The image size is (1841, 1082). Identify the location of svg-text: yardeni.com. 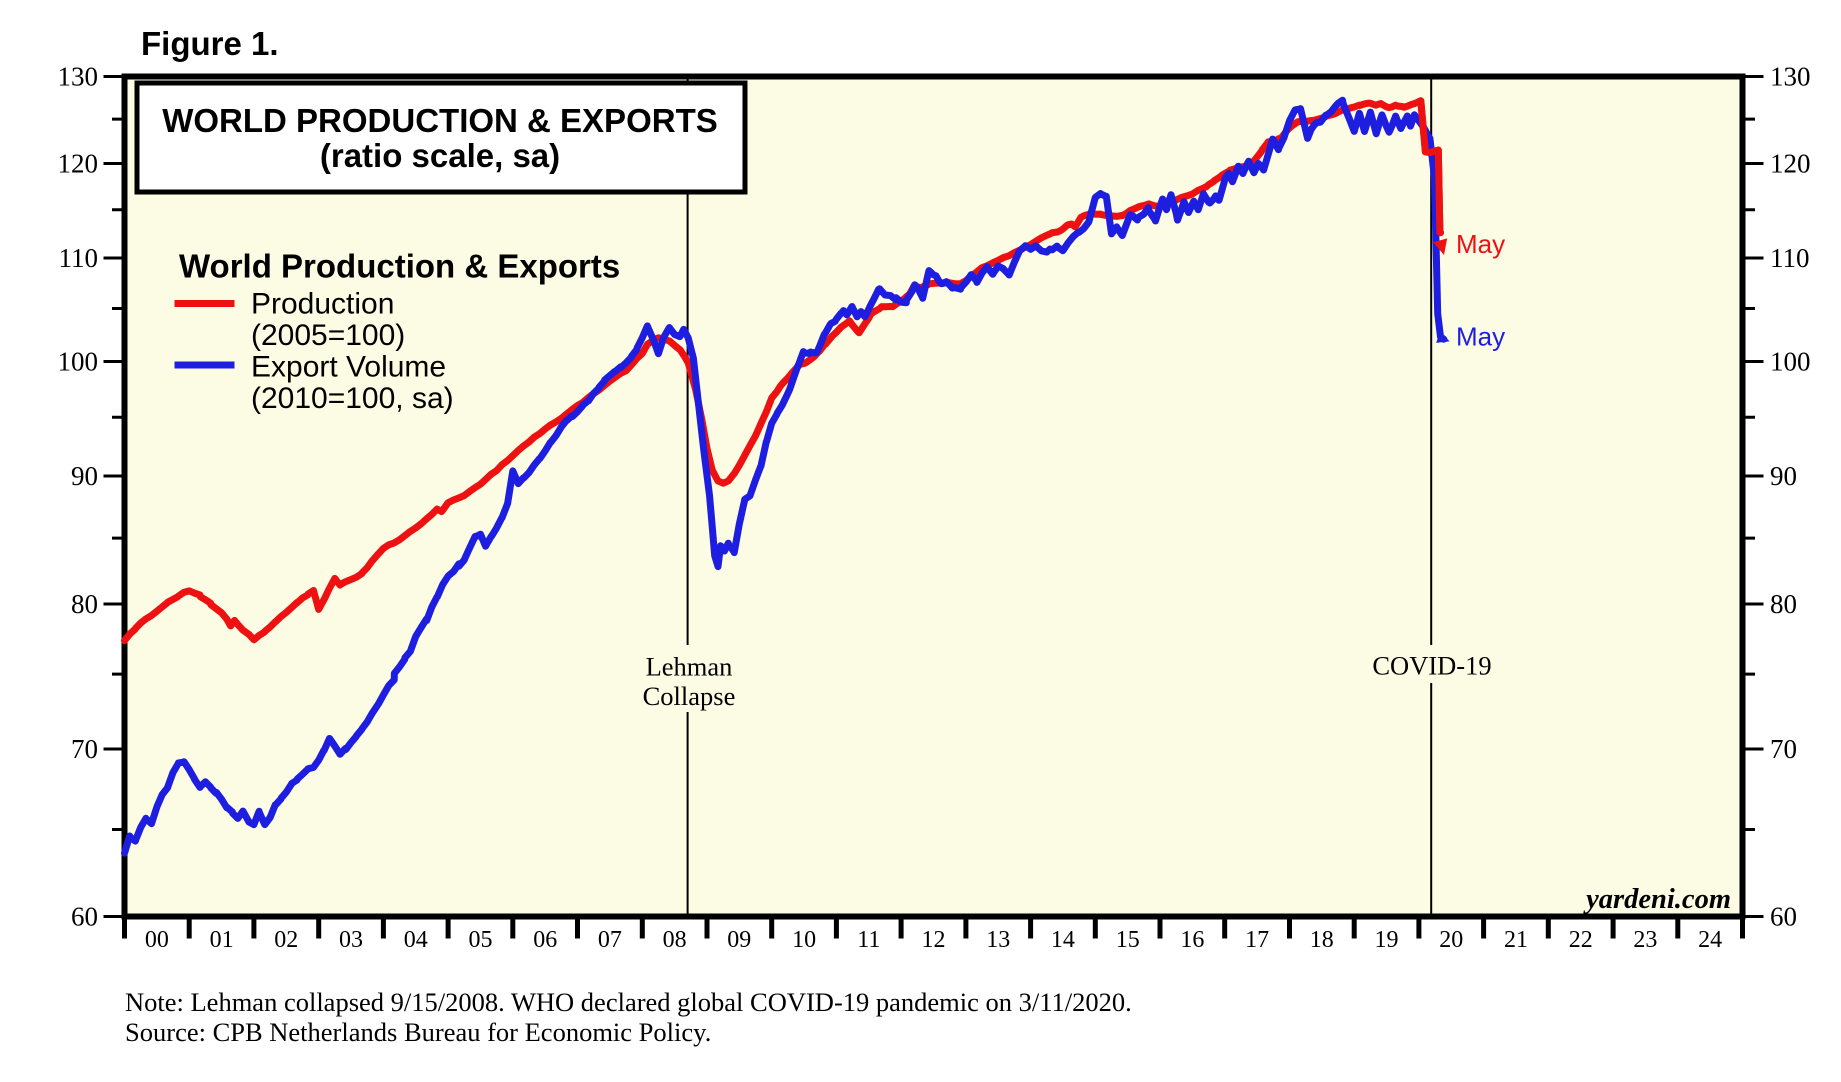
(1657, 899).